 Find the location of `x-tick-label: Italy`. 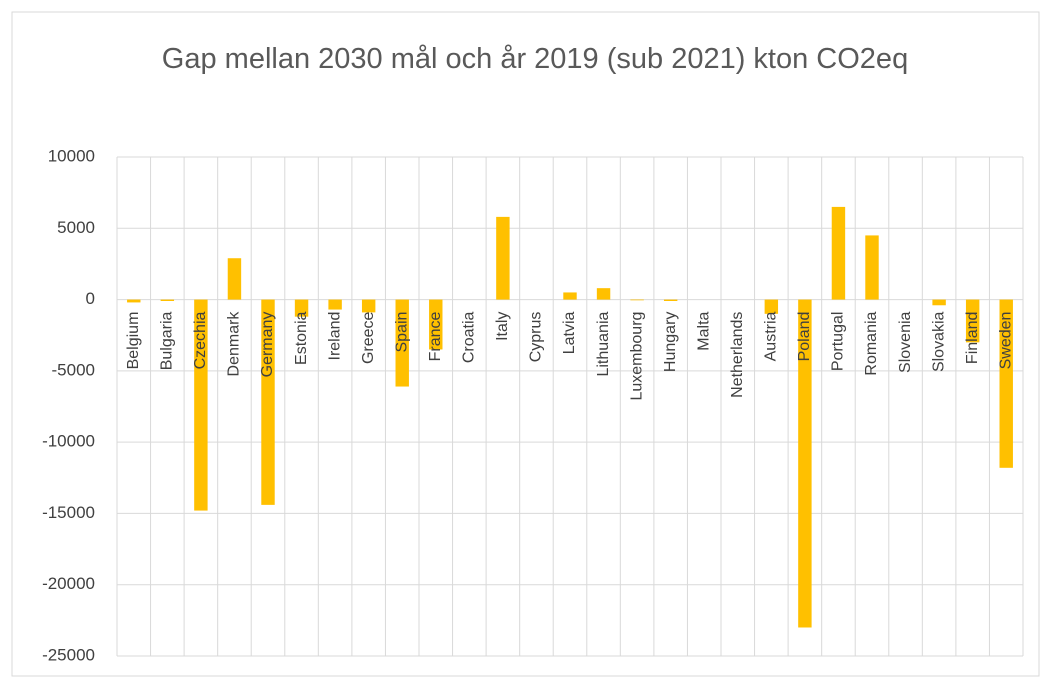

x-tick-label: Italy is located at coordinates (502, 326).